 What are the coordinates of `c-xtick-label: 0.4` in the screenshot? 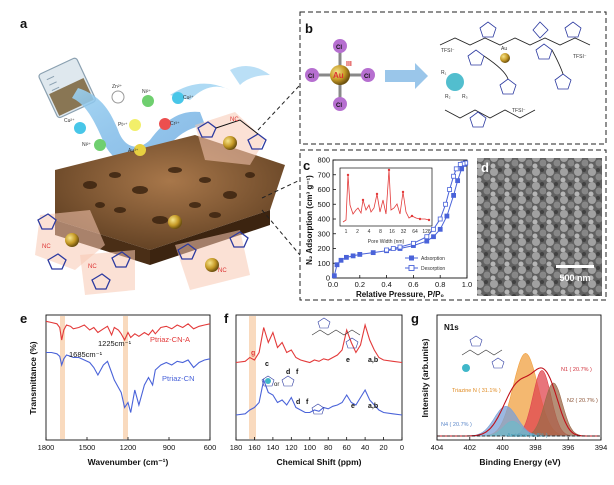 It's located at (386, 284).